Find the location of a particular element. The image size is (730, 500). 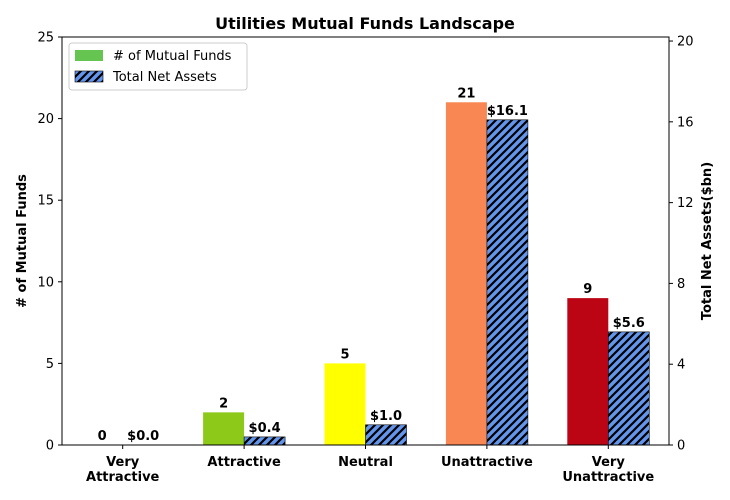

y-right-tick-label: 0 is located at coordinates (681, 446).